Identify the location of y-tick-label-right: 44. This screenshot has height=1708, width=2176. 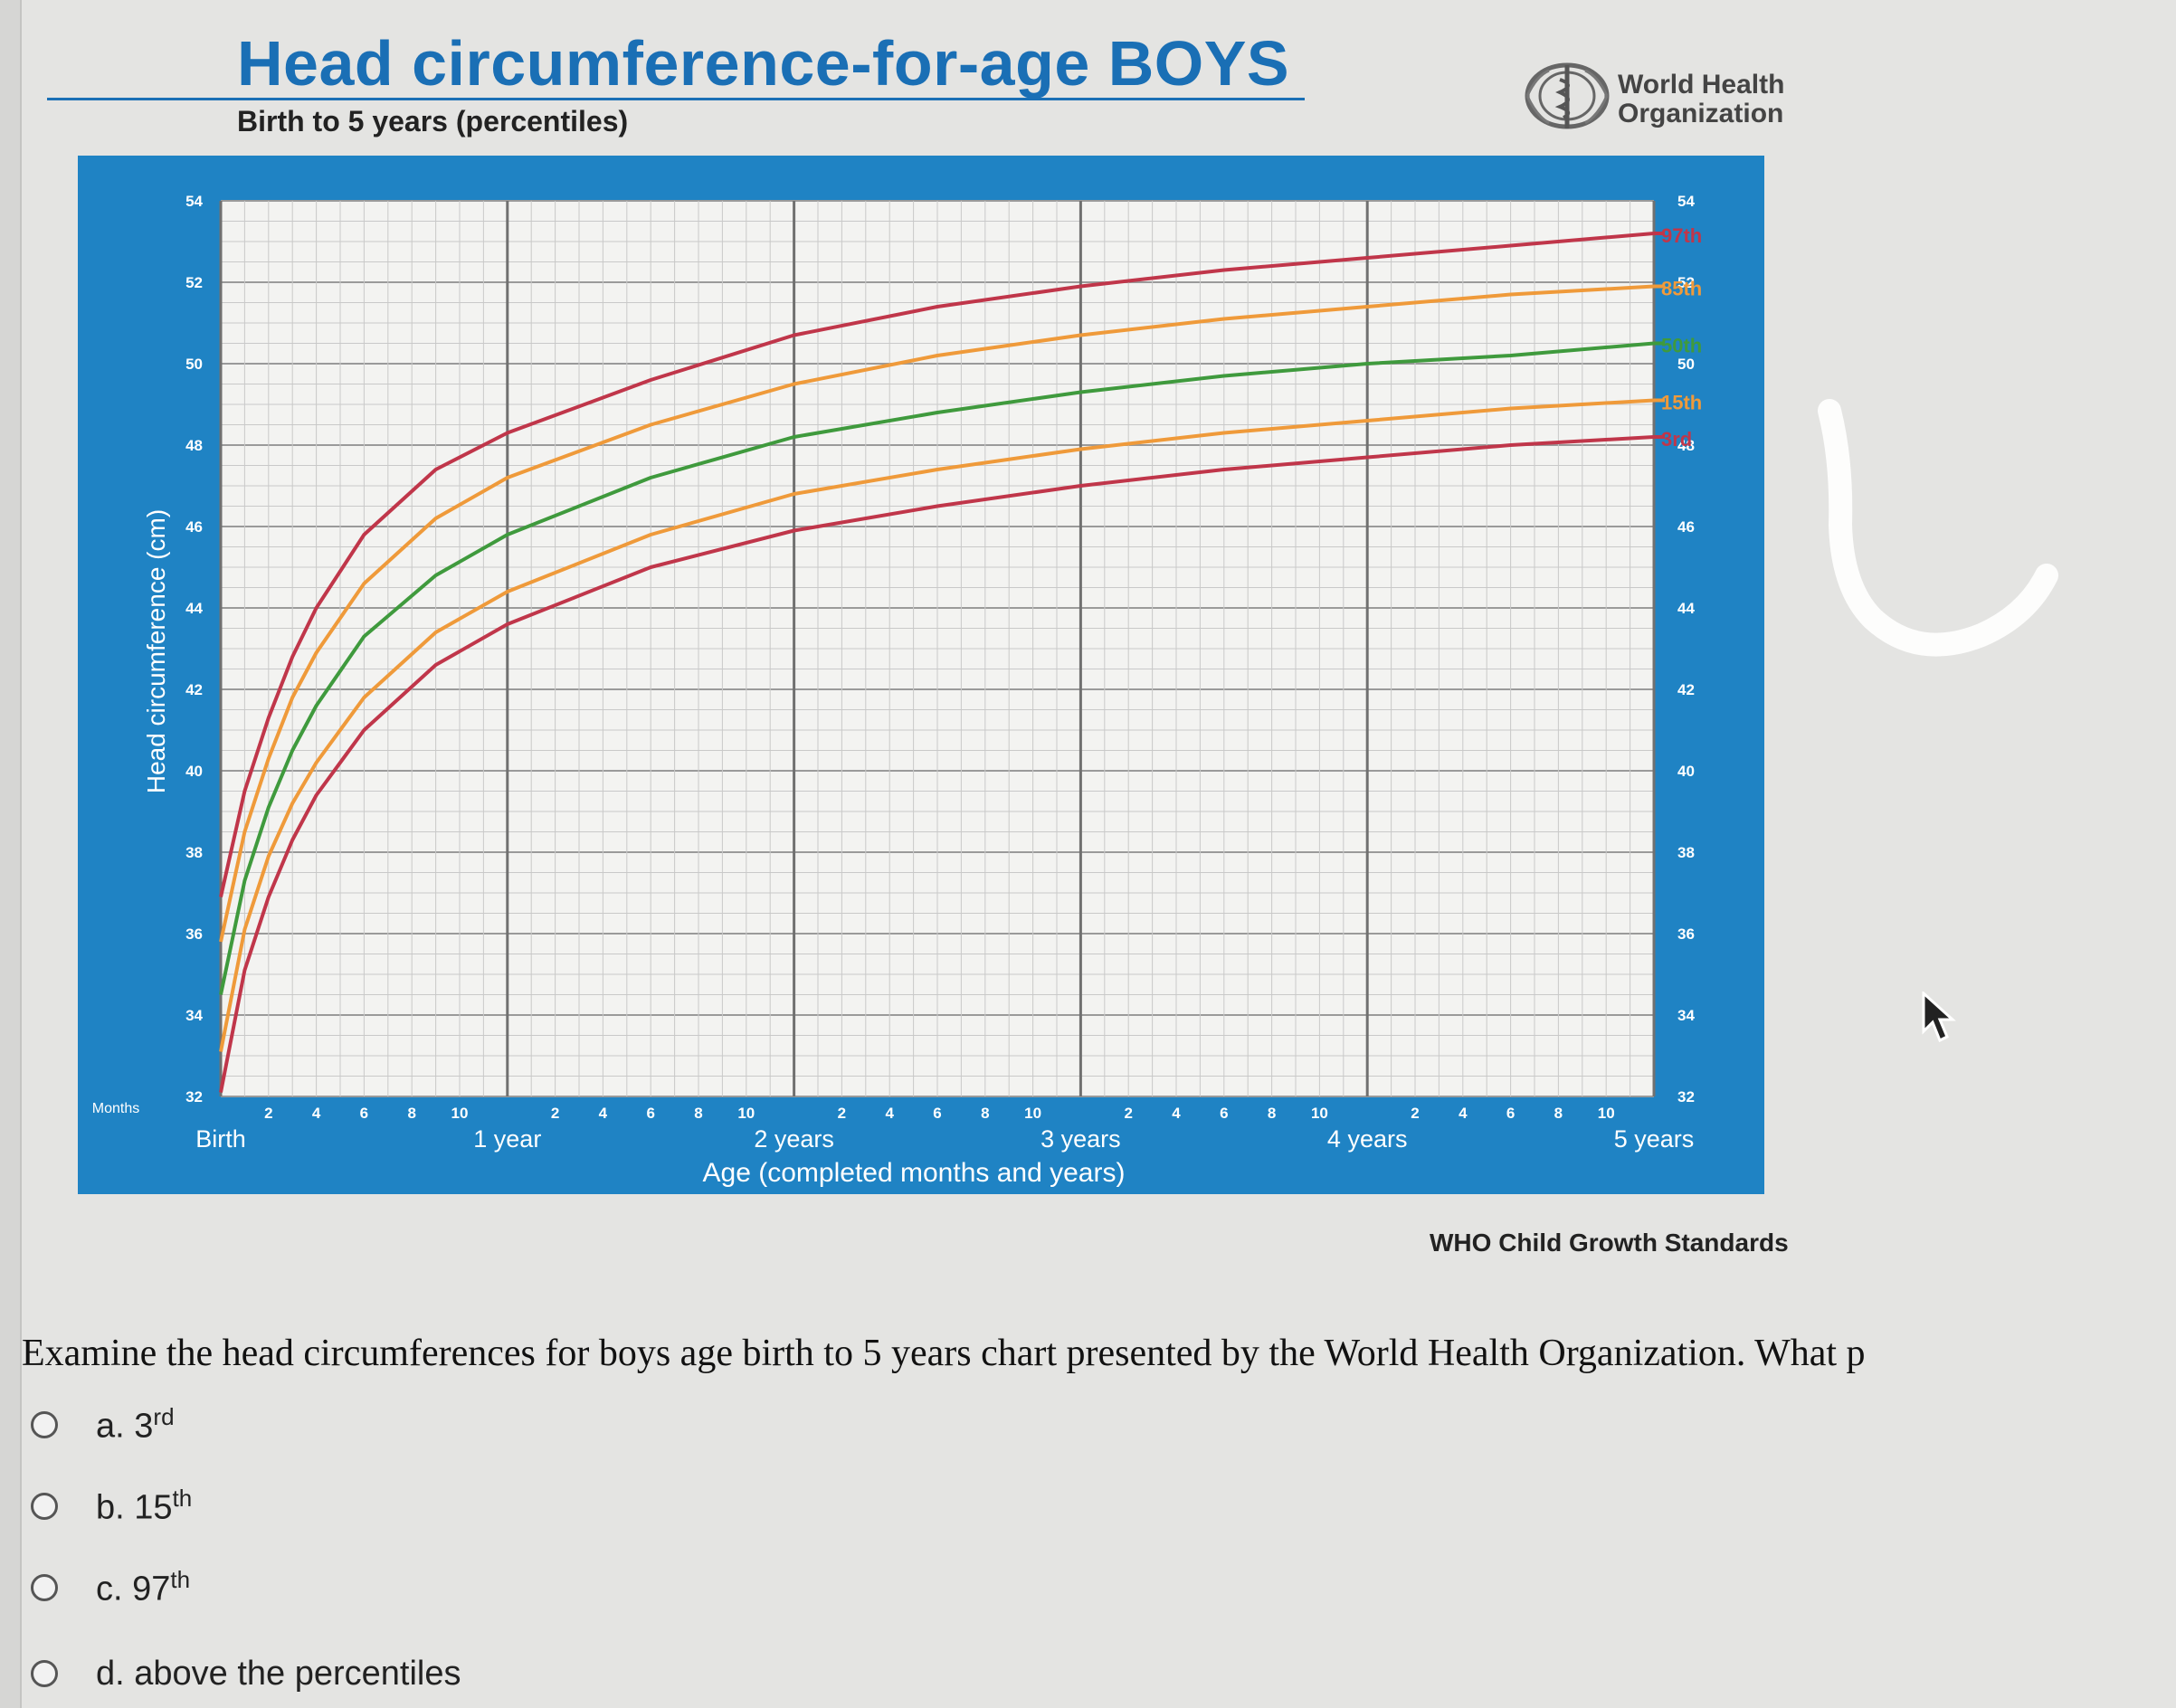
(1686, 608).